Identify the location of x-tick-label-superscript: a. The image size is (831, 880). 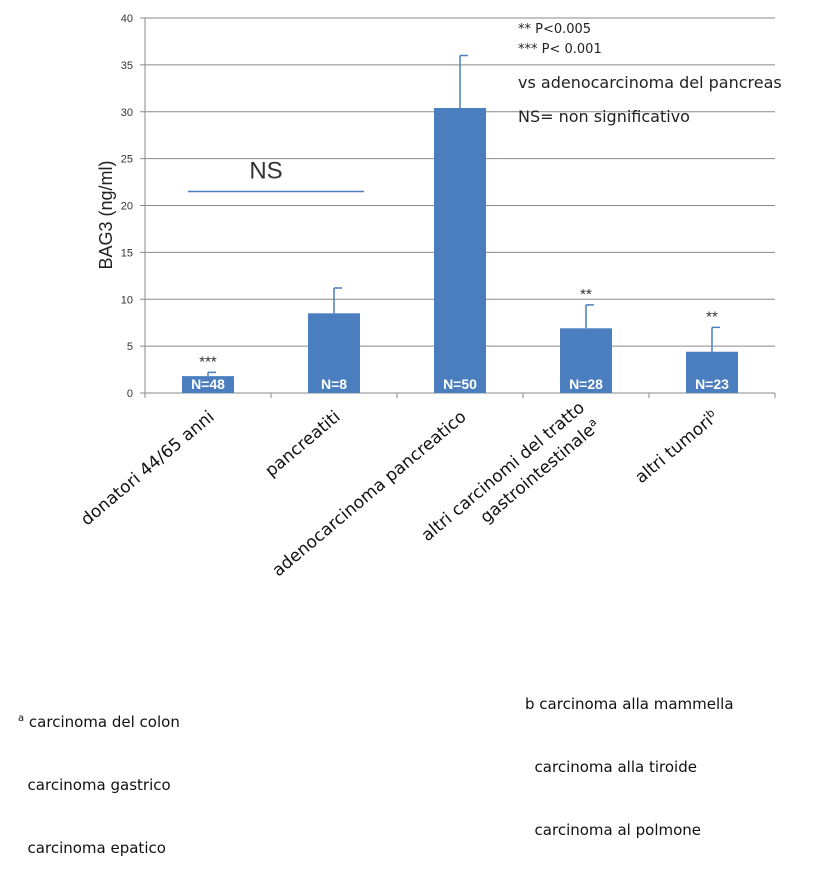
(592, 422).